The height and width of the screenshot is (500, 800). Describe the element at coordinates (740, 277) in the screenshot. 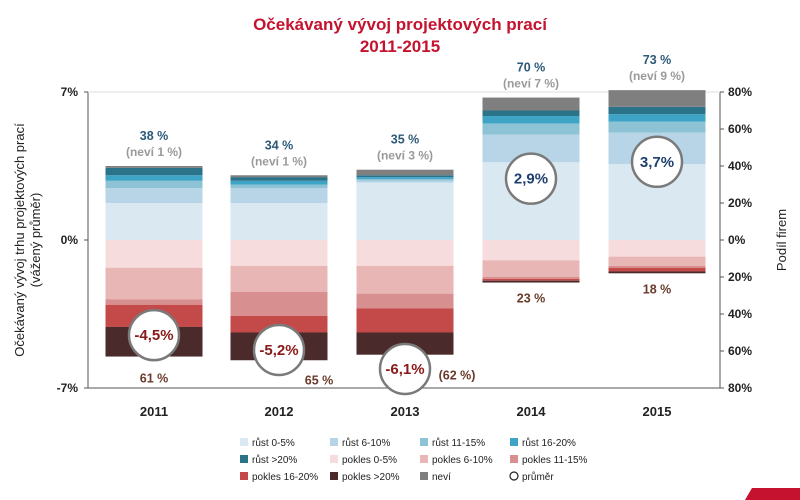

I see `right-tick-label: 20%` at that location.